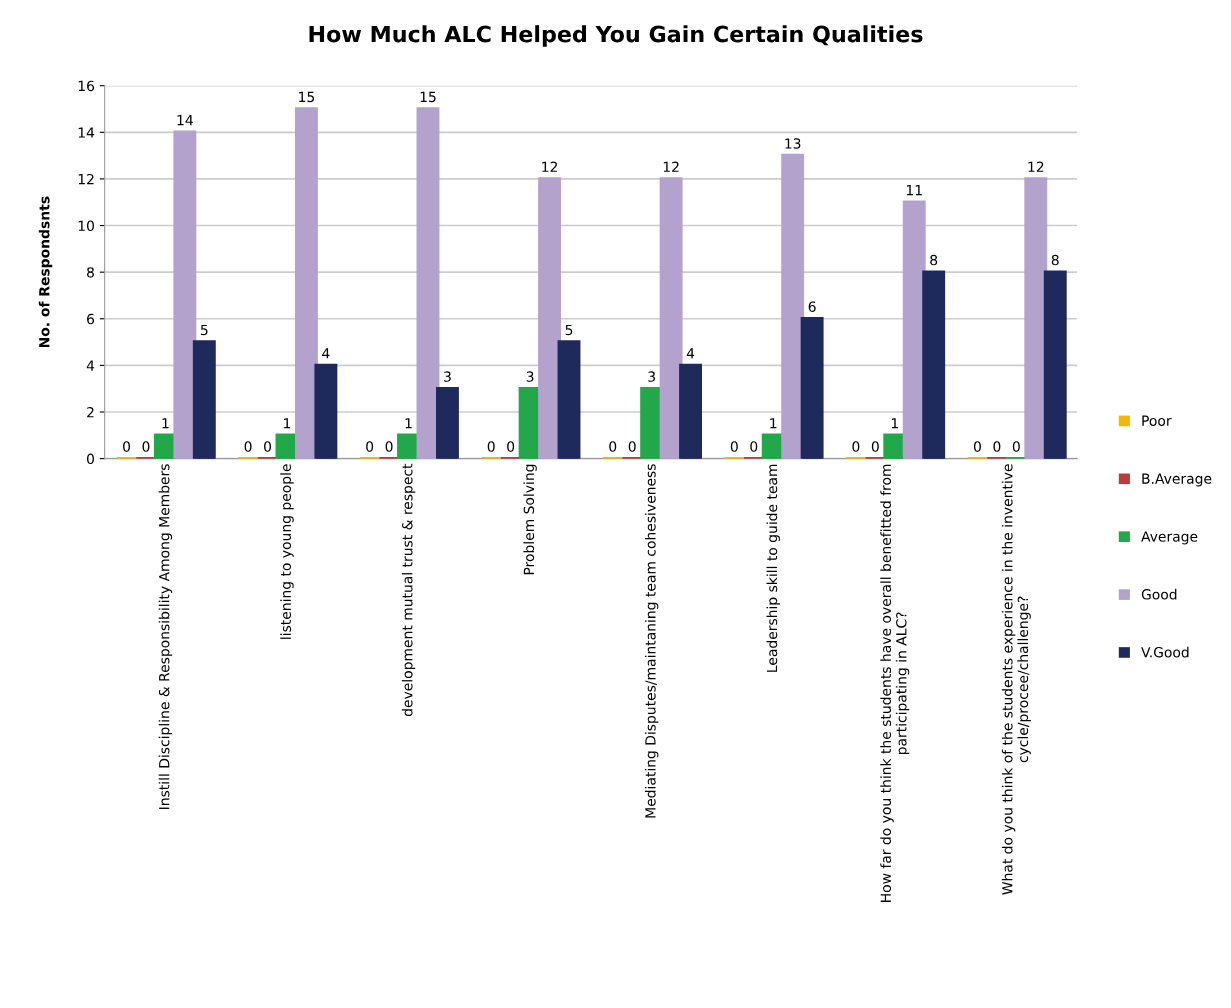  I want to click on x-tick-label: Mediating Disputes/maintaning team cohesiveness, so click(651, 641).